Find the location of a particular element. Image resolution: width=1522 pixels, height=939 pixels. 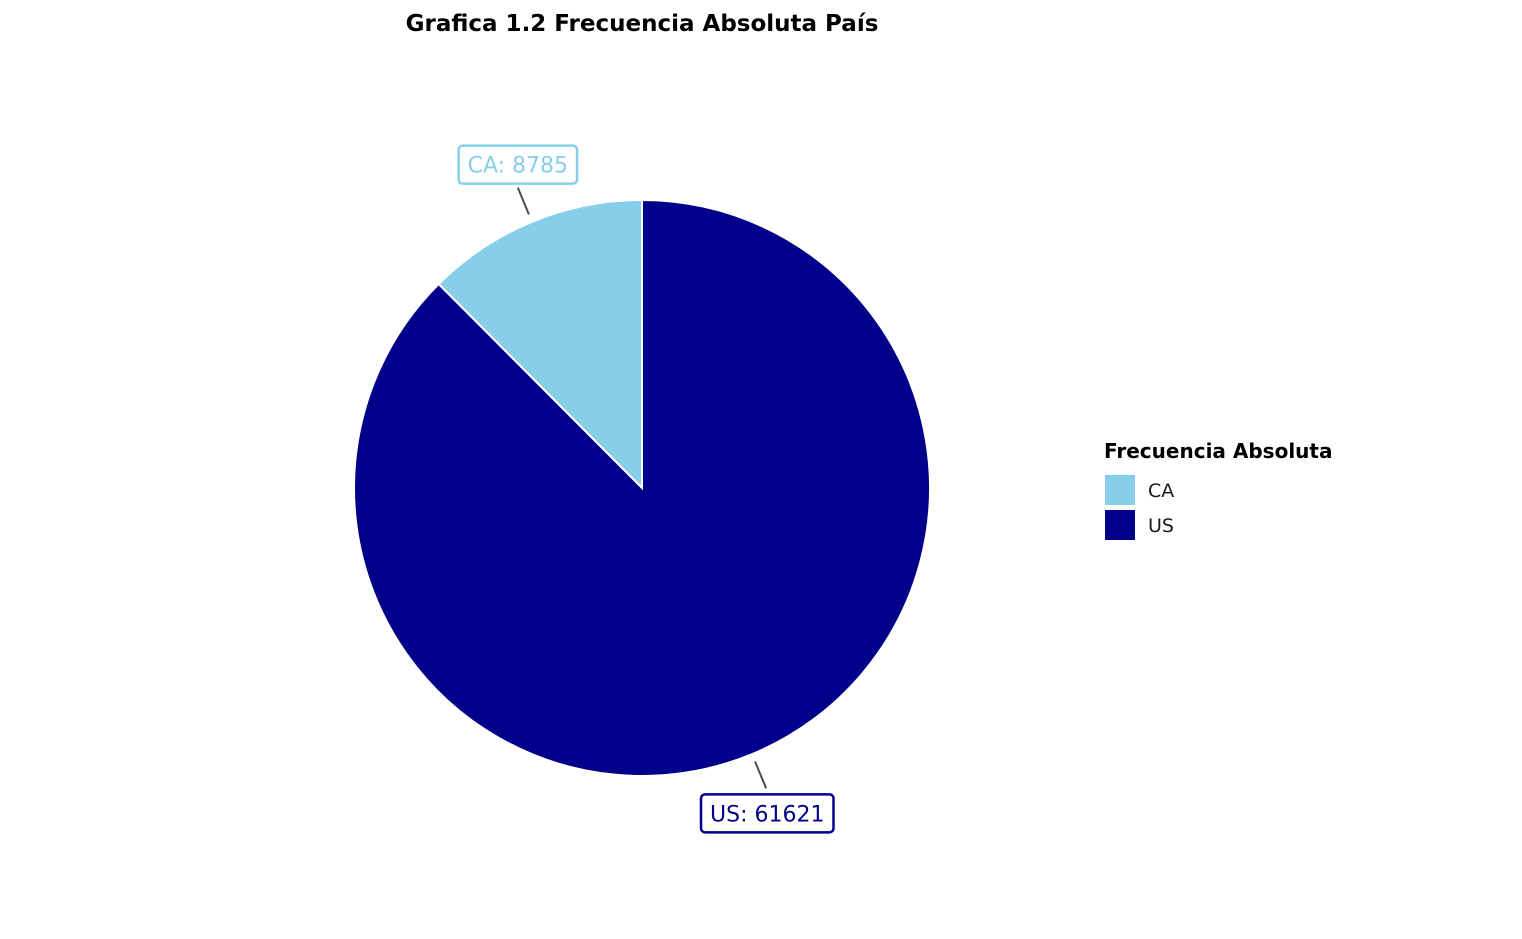

leader-line-us is located at coordinates (761, 775).